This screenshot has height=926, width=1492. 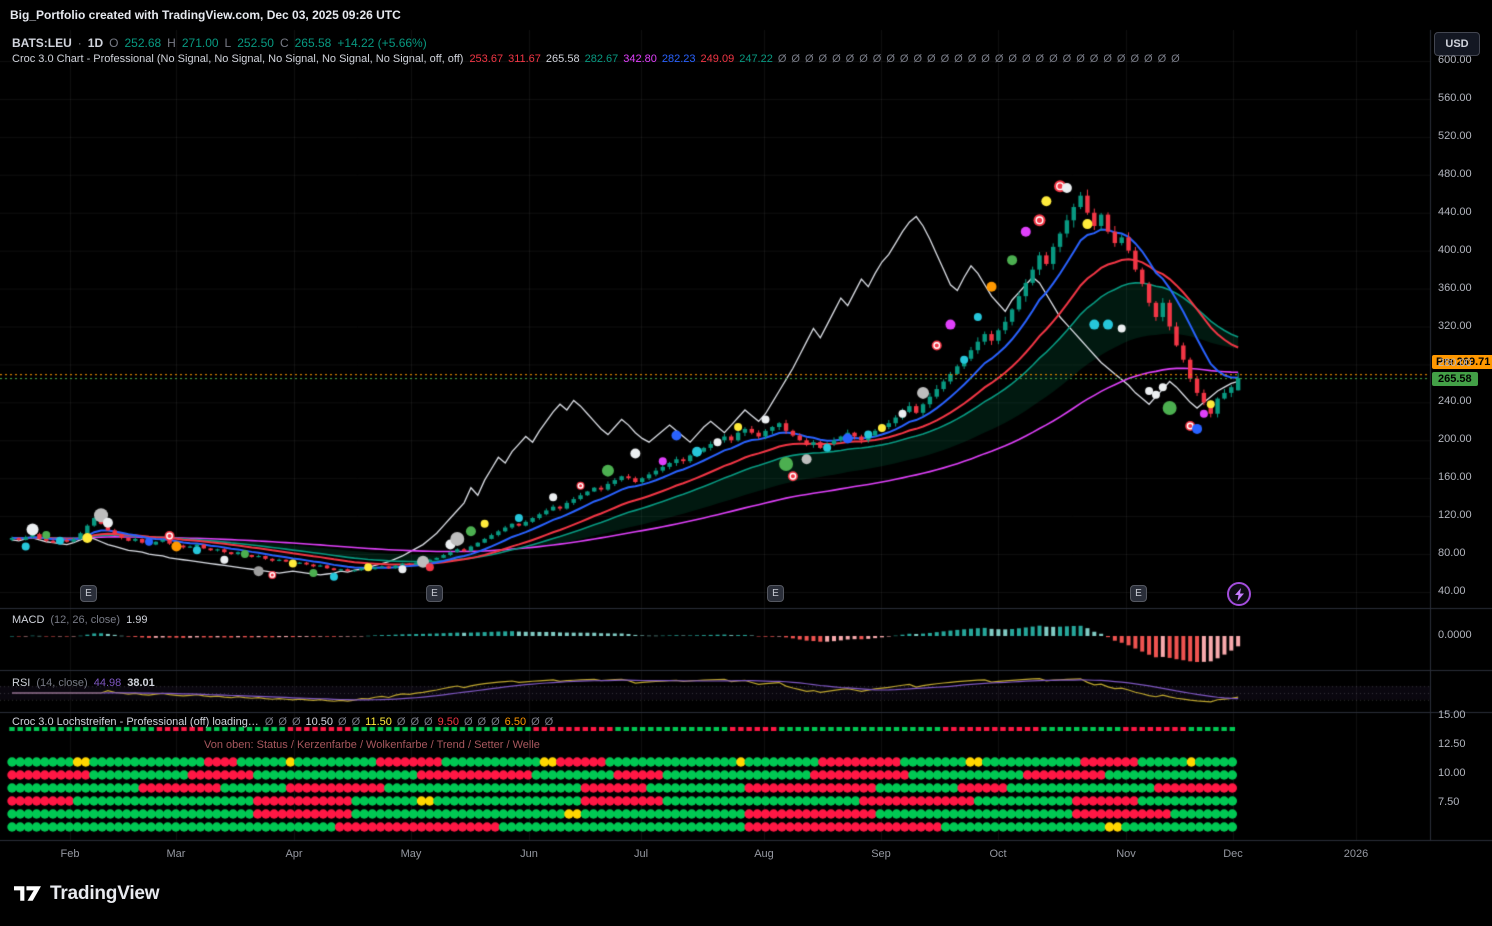 I want to click on price-axis-label: 520.00, so click(x=1455, y=135).